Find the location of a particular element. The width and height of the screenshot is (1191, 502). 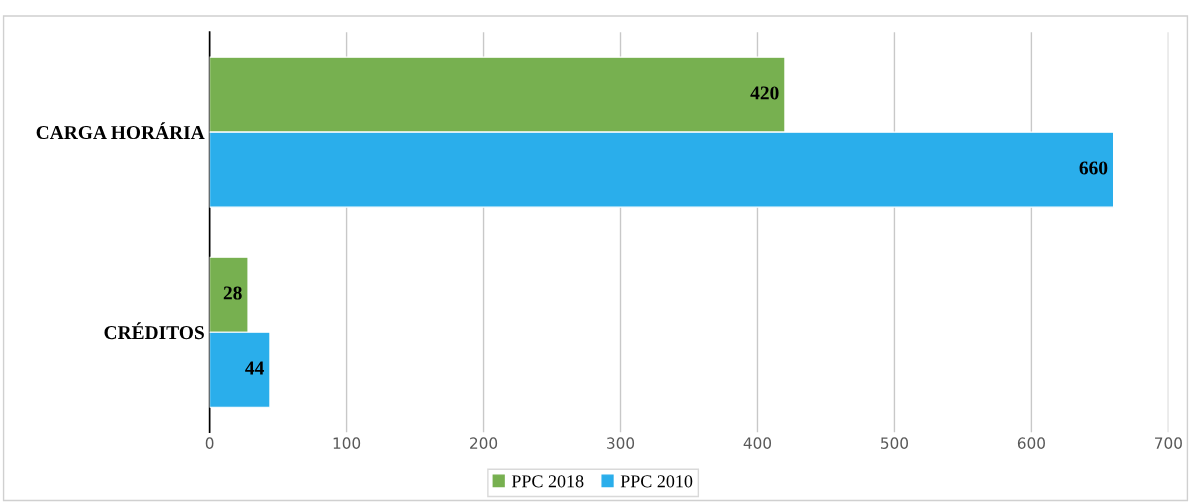

x-tick-label: 400 is located at coordinates (757, 443).